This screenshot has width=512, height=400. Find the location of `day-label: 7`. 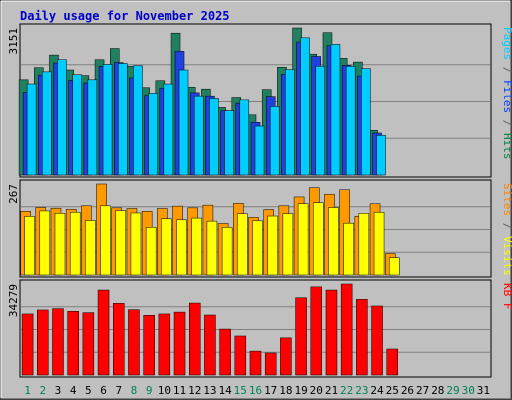

day-label: 7 is located at coordinates (118, 390).